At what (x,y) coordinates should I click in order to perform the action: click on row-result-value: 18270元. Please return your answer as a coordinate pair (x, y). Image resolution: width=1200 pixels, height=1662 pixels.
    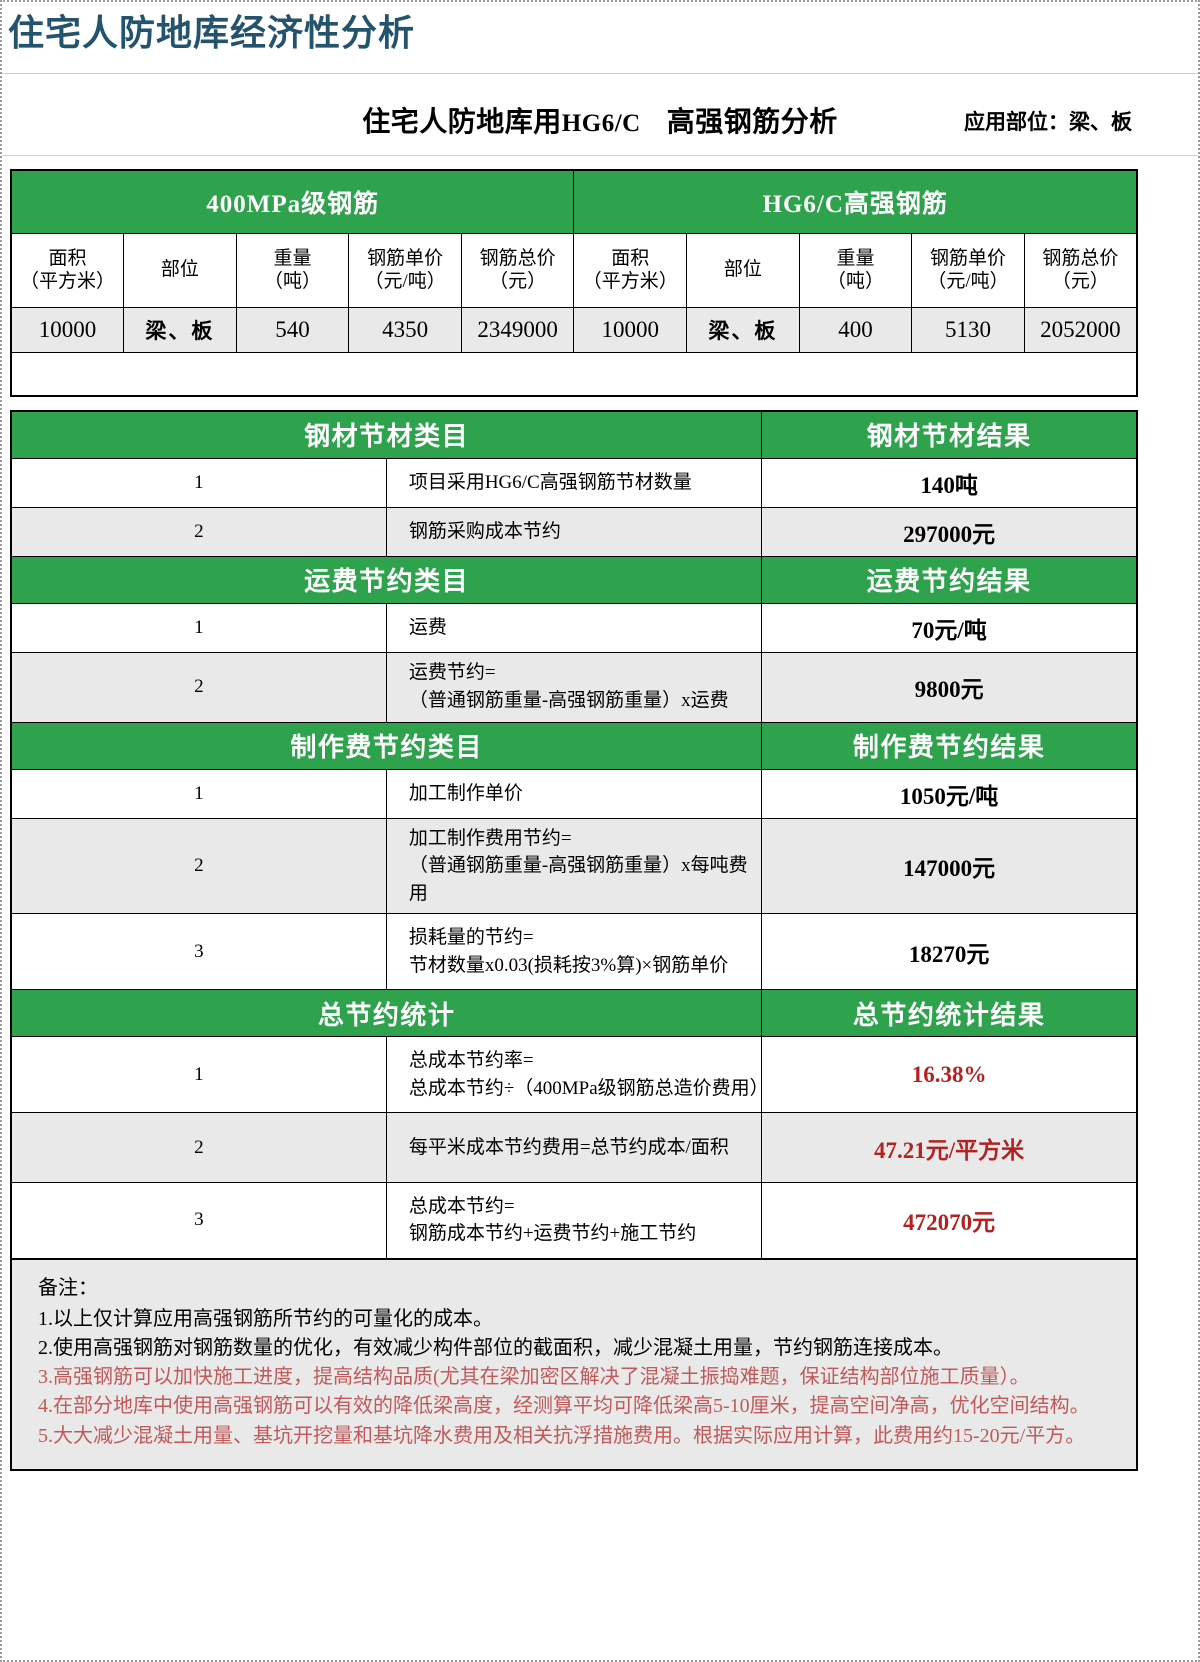
    Looking at the image, I should click on (949, 952).